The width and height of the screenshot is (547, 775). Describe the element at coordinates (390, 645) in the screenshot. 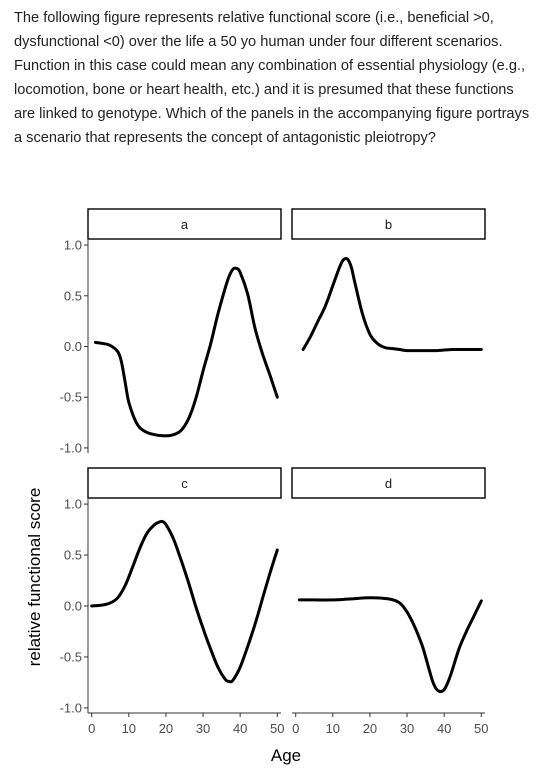

I see `series-line-d` at that location.